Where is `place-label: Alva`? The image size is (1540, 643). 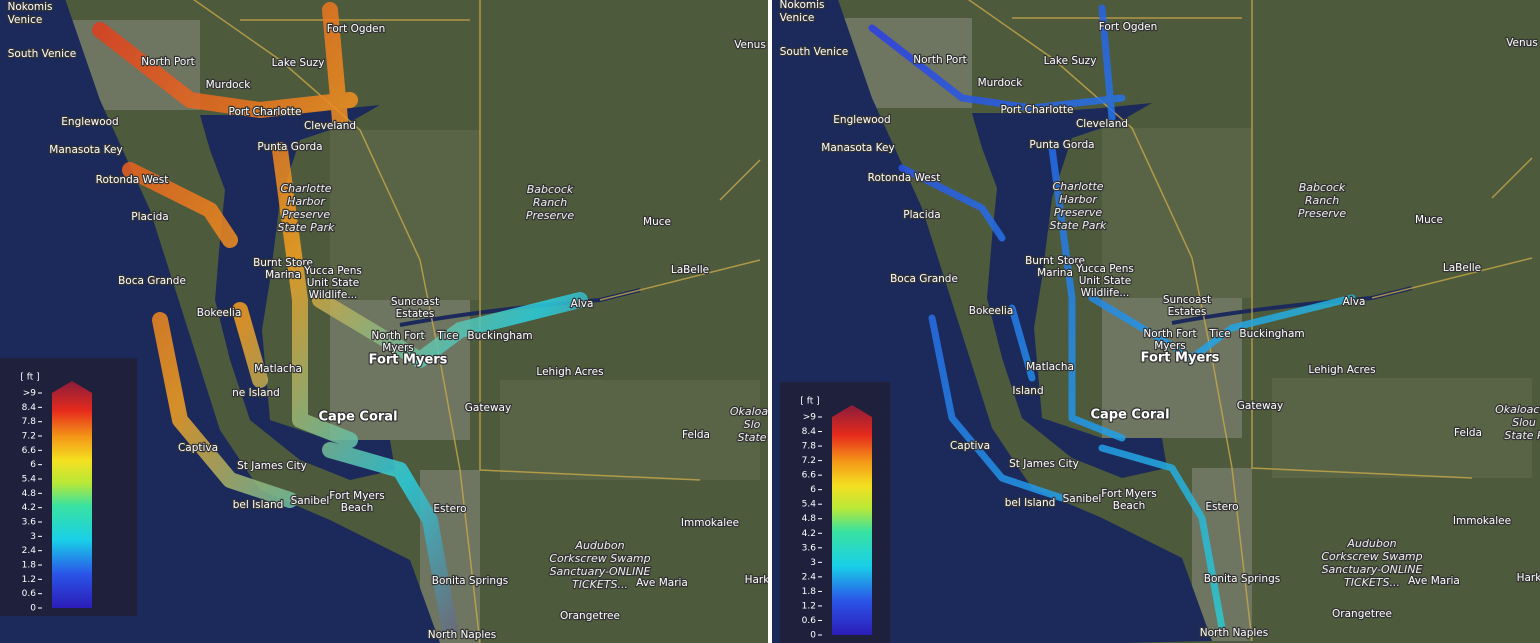
place-label: Alva is located at coordinates (582, 304).